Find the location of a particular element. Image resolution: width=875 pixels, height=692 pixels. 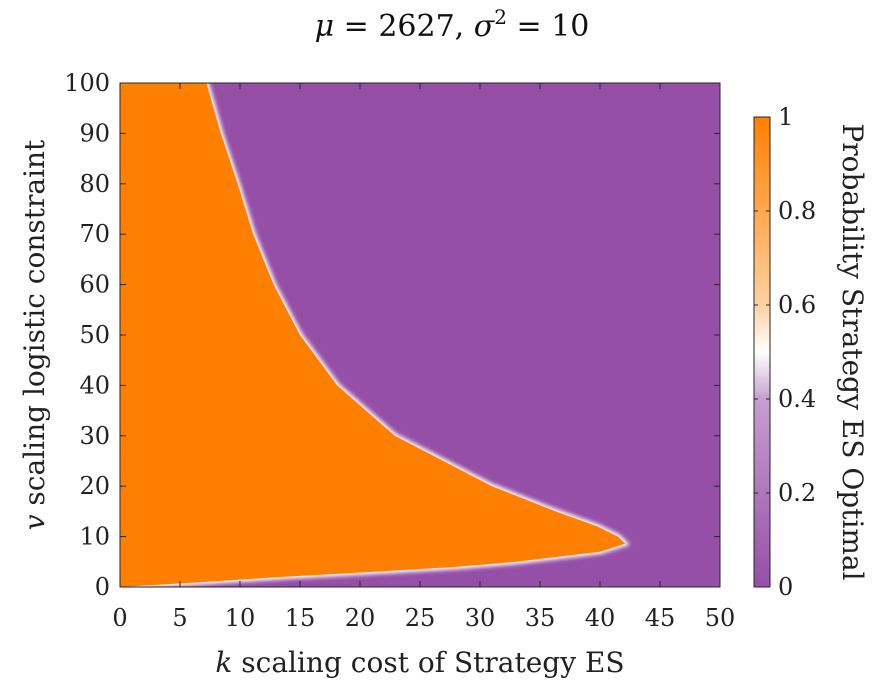

x-tick-label: 5 is located at coordinates (179, 618).